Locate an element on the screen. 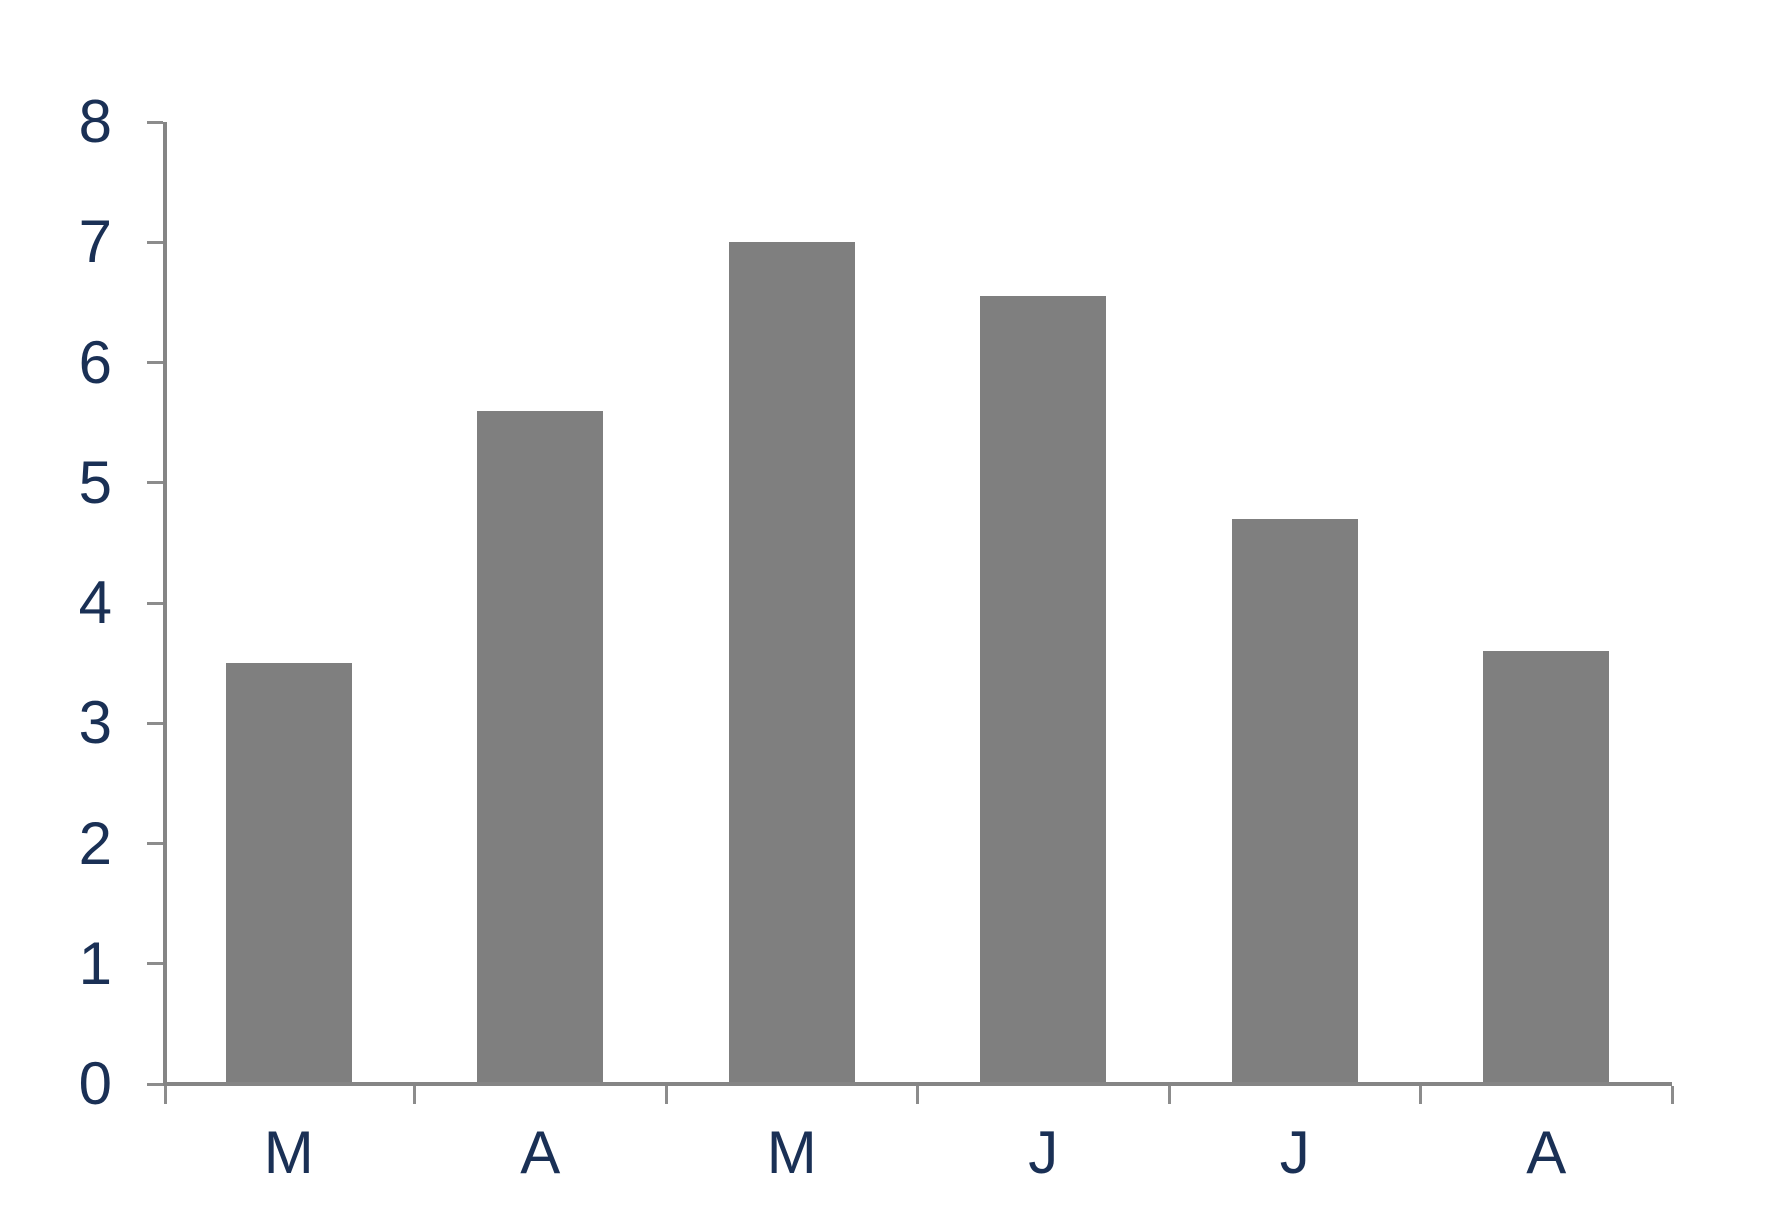  y-axis-tick-label: 3 is located at coordinates (95, 723).